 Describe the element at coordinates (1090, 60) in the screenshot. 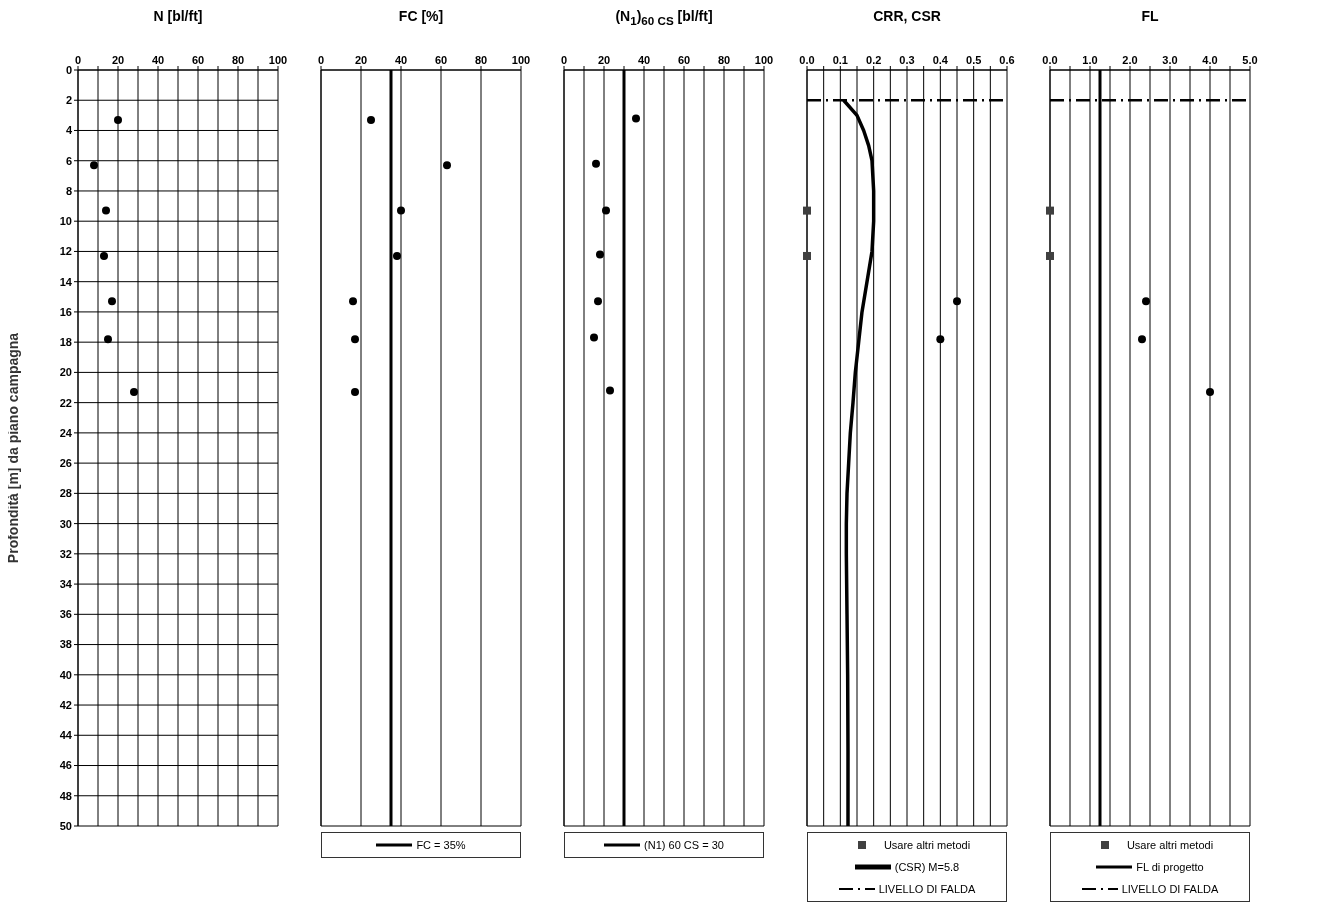

I see `x-tick-label: 1.0` at that location.